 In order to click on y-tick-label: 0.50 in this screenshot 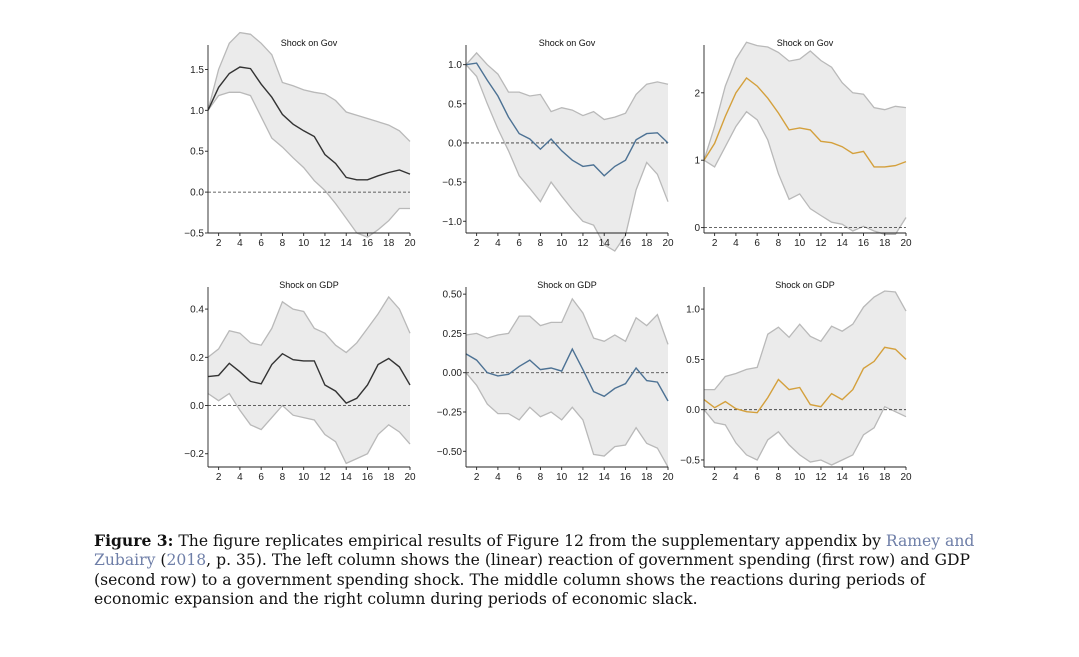, I will do `click(453, 295)`.